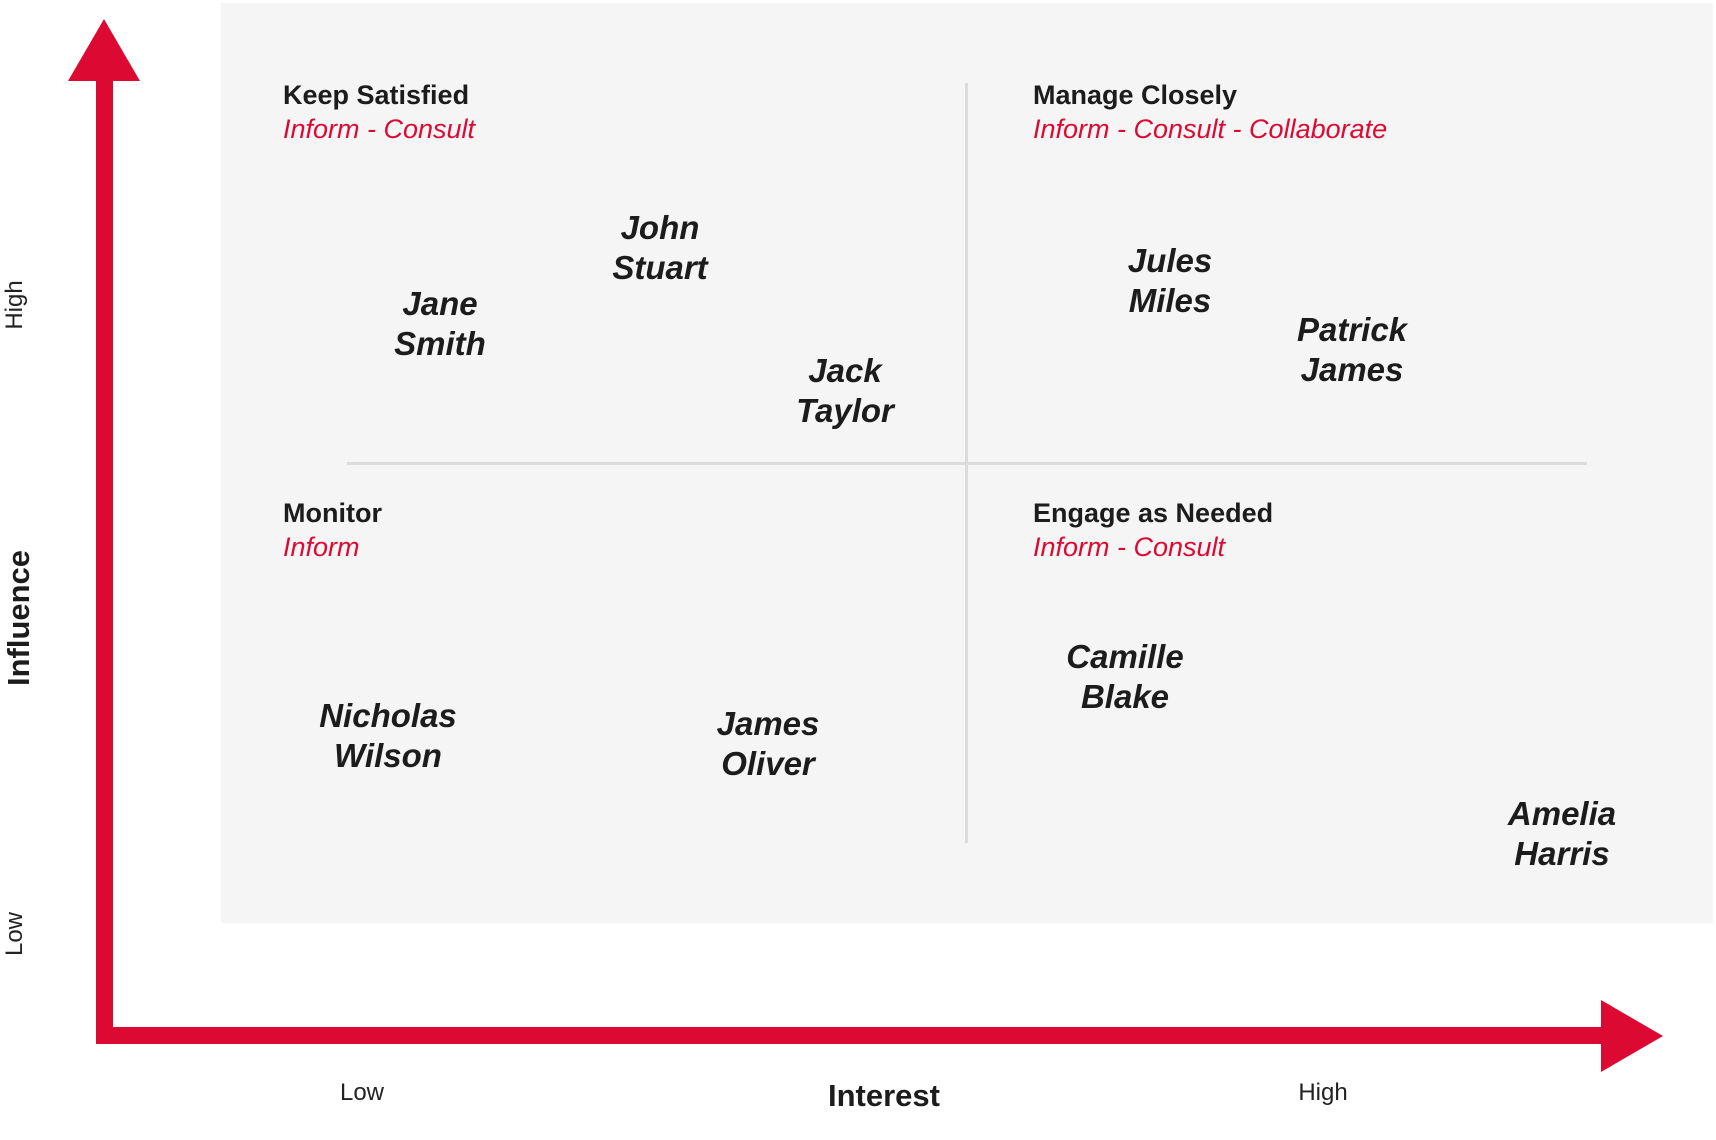 The image size is (1716, 1140). What do you see at coordinates (1125, 656) in the screenshot?
I see `first-name: Camille` at bounding box center [1125, 656].